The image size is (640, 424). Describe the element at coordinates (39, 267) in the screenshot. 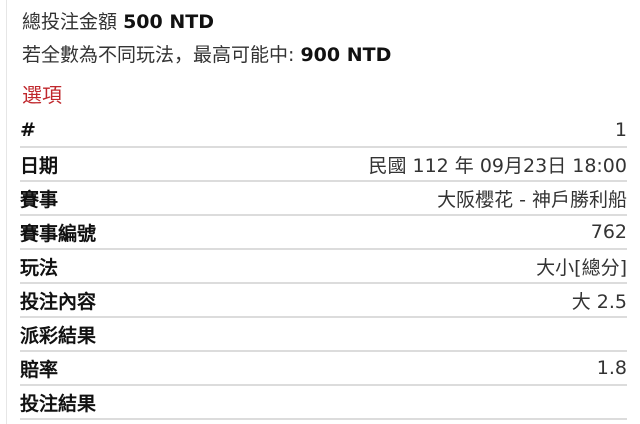

I see `row-label: 玩法` at that location.